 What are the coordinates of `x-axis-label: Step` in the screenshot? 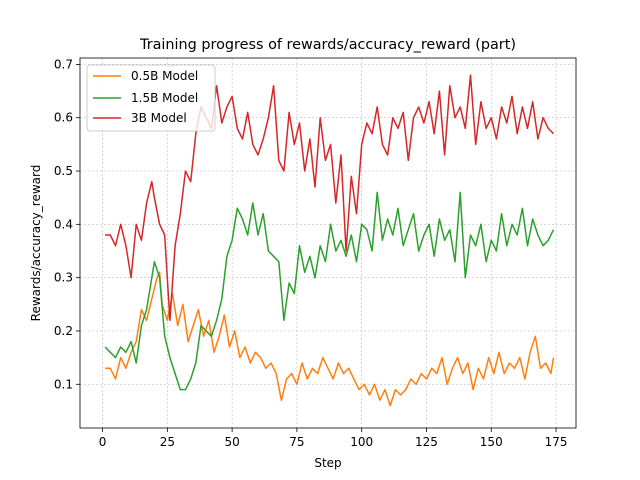 It's located at (327, 463).